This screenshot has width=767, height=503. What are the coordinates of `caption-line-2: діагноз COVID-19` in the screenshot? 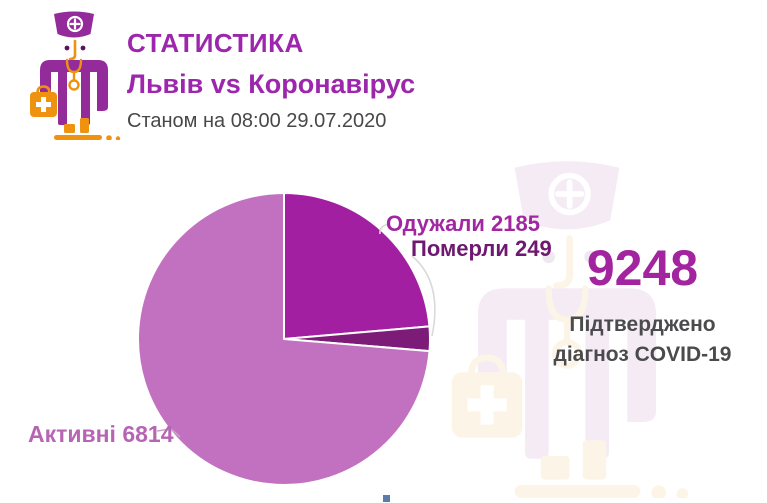 It's located at (642, 354).